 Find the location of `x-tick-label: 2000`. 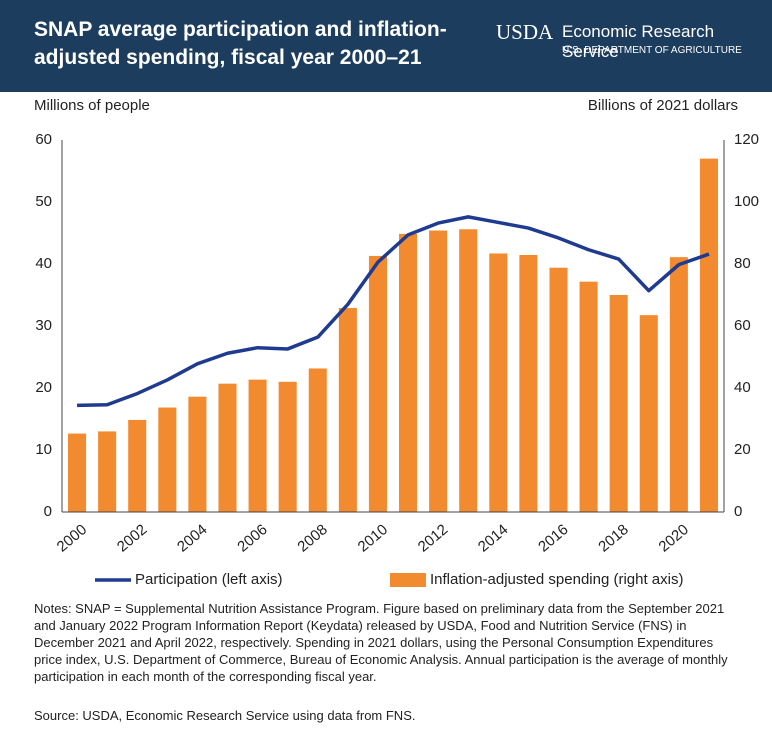

x-tick-label: 2000 is located at coordinates (72, 538).